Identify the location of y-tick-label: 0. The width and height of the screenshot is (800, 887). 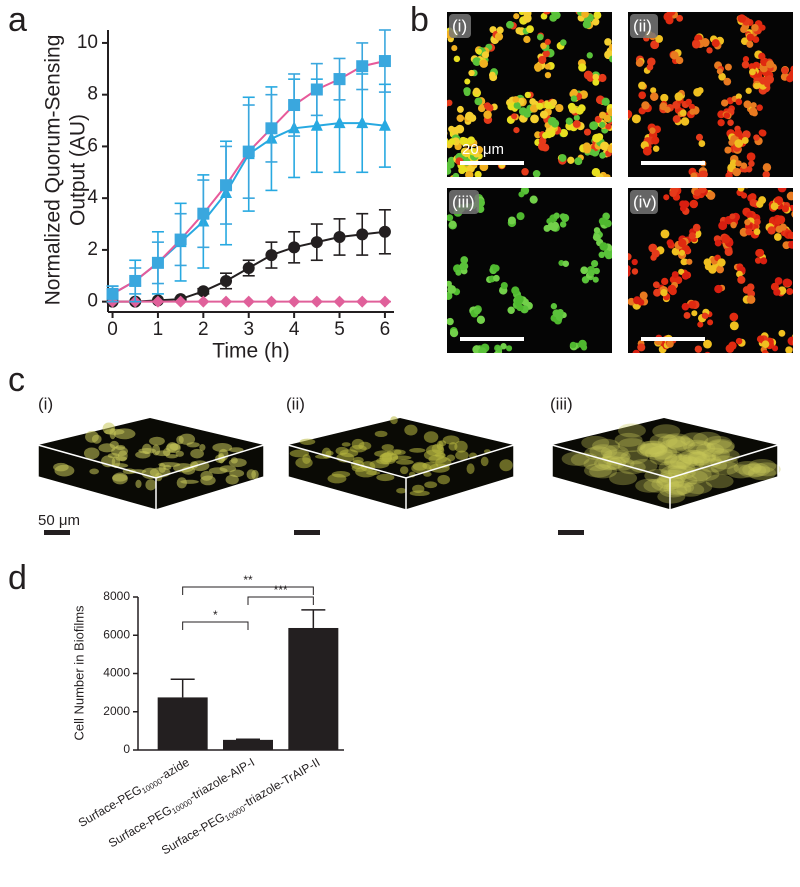
(92, 301).